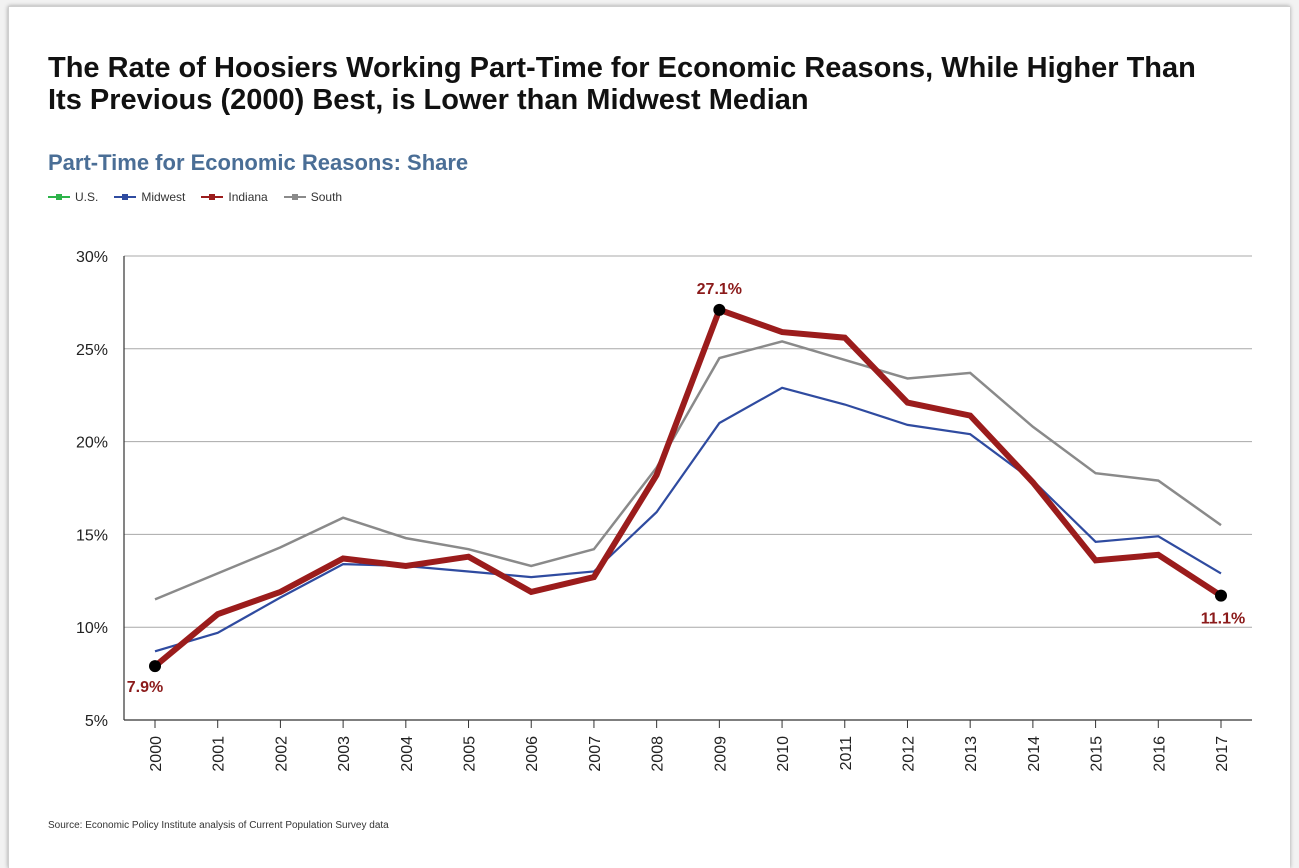 The width and height of the screenshot is (1299, 868). Describe the element at coordinates (281, 754) in the screenshot. I see `x-tick-label: 2002` at that location.